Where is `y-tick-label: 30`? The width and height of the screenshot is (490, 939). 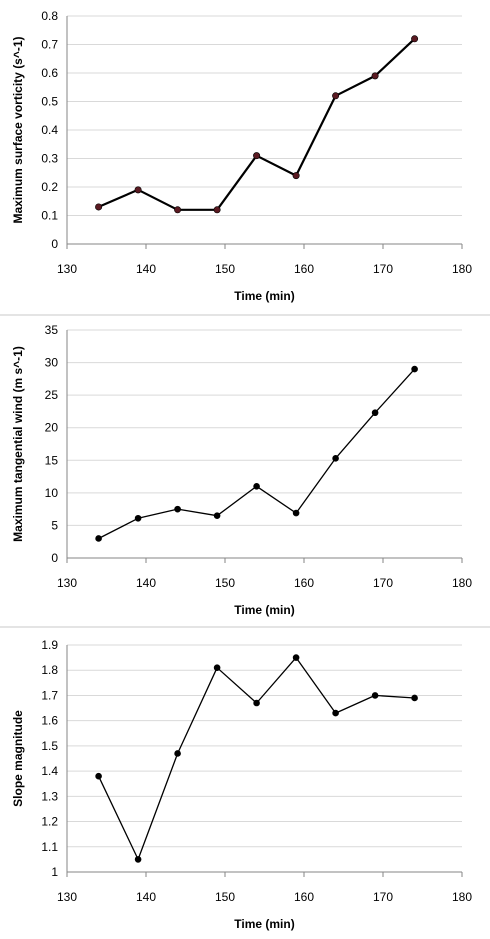
y-tick-label: 30 is located at coordinates (52, 363).